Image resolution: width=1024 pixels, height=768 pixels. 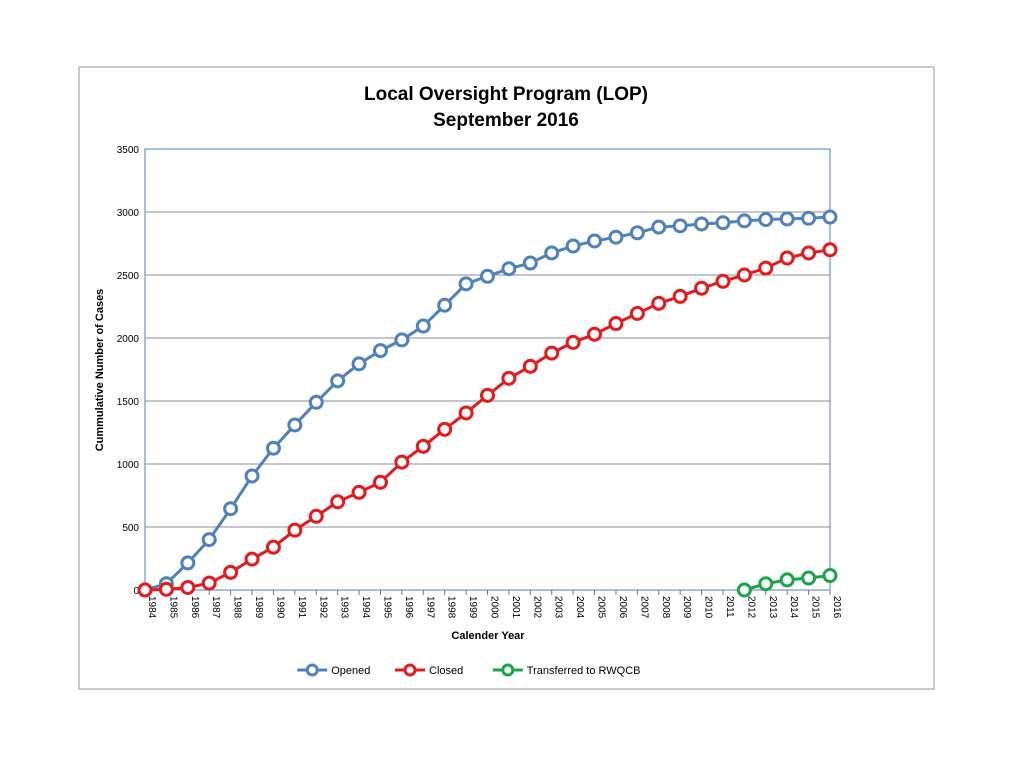 What do you see at coordinates (128, 276) in the screenshot?
I see `y-tick-label: 2500` at bounding box center [128, 276].